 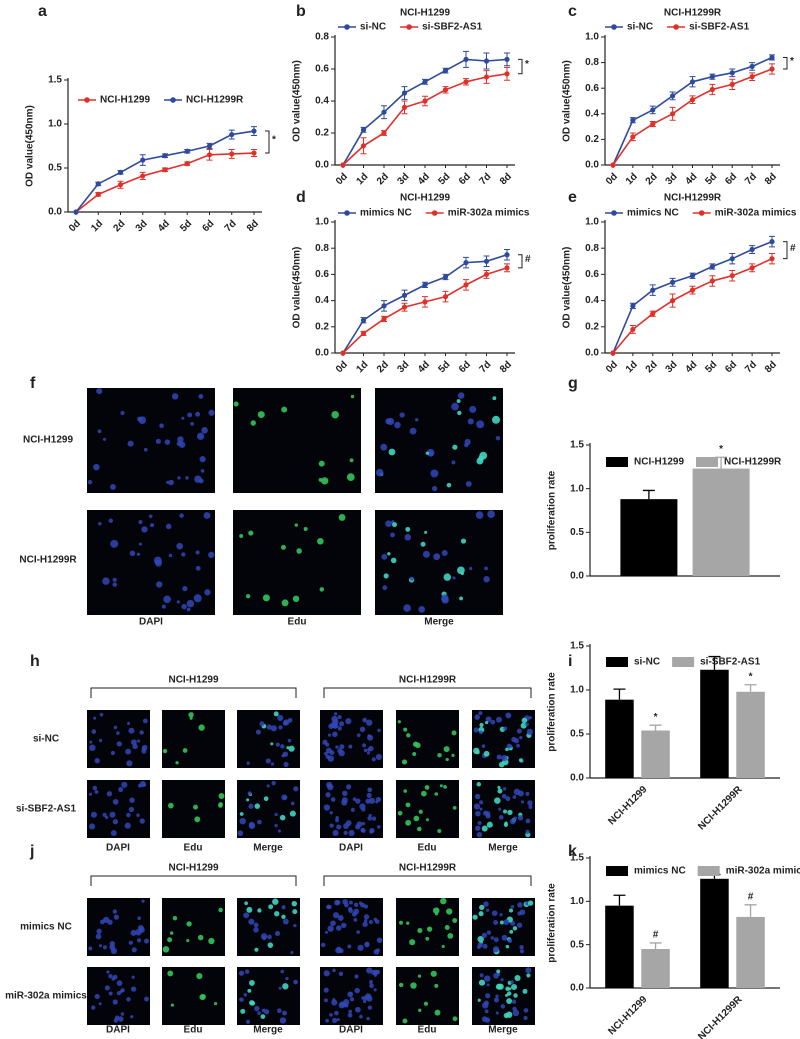 What do you see at coordinates (322, 165) in the screenshot?
I see `y-tick-label: 0.0` at bounding box center [322, 165].